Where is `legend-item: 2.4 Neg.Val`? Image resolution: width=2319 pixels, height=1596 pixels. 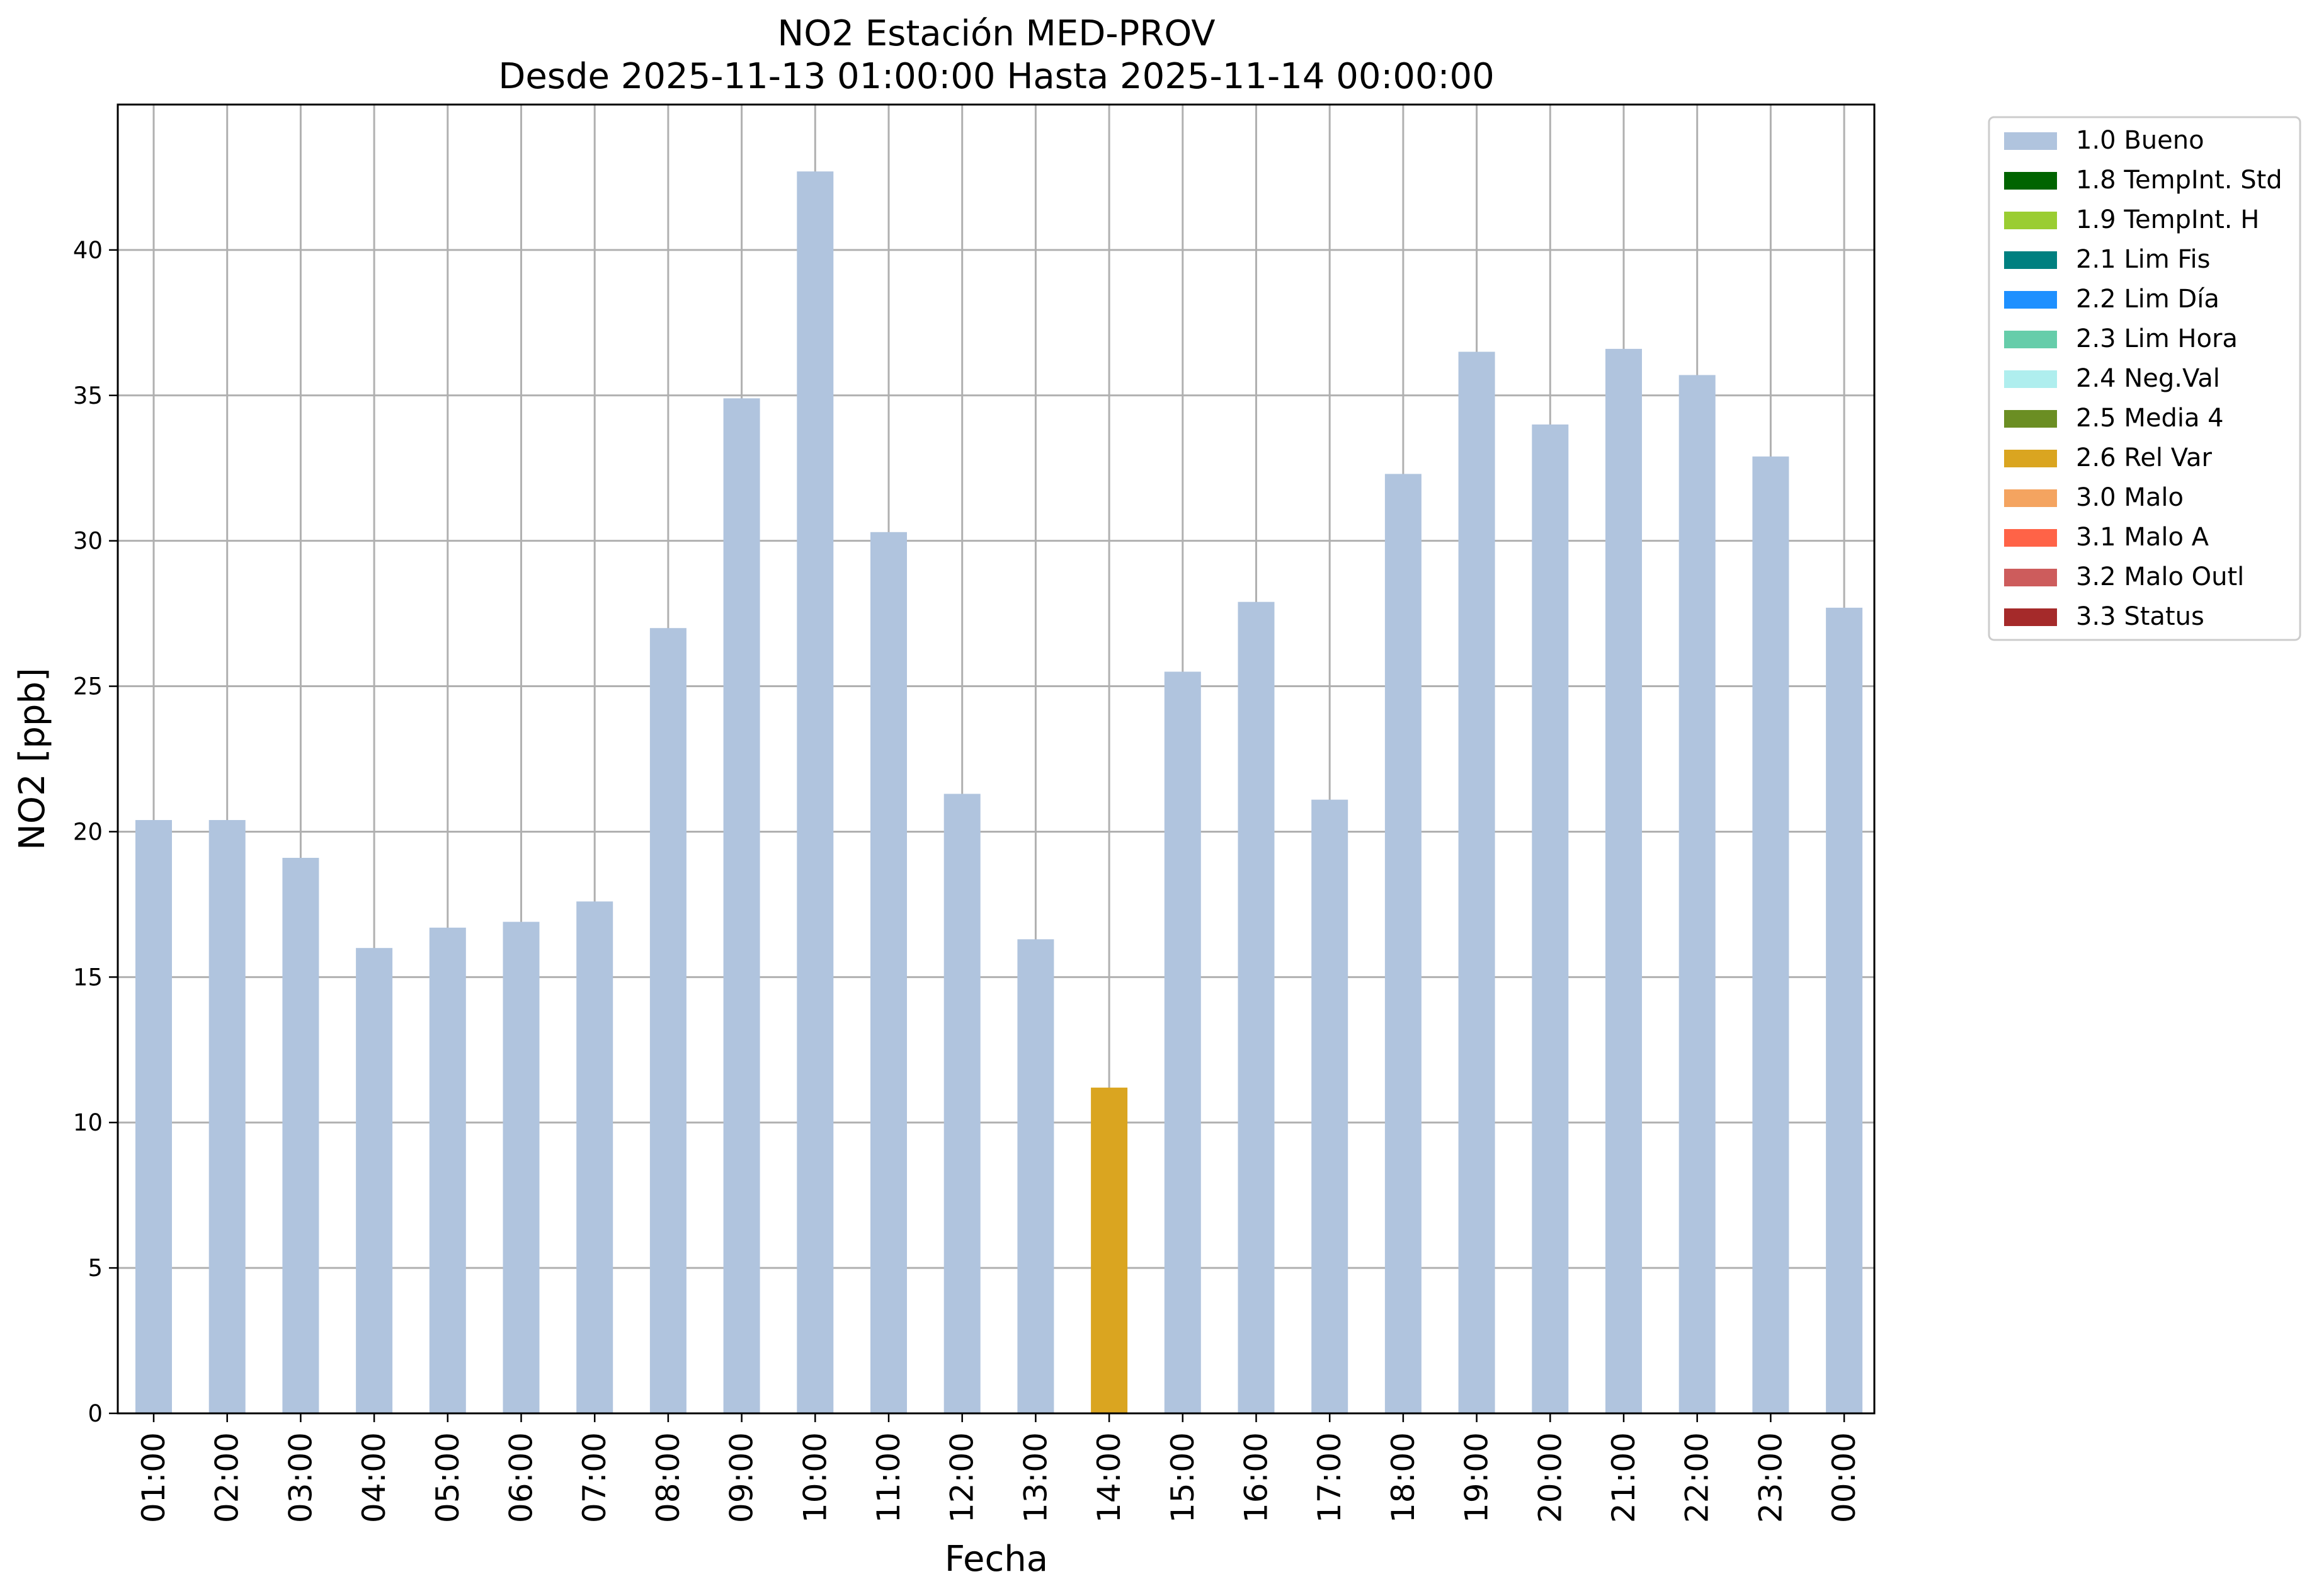
legend-item: 2.4 Neg.Val is located at coordinates (2112, 378).